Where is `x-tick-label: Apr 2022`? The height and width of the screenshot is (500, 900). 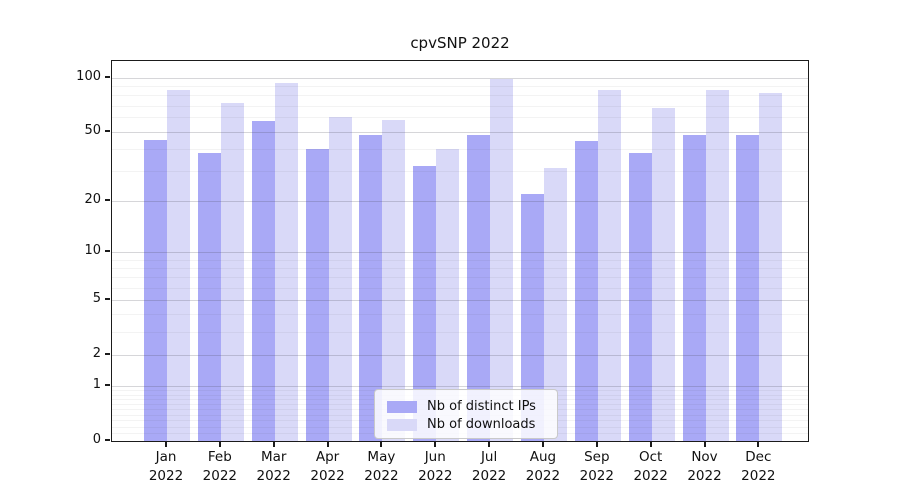 x-tick-label: Apr 2022 is located at coordinates (327, 466).